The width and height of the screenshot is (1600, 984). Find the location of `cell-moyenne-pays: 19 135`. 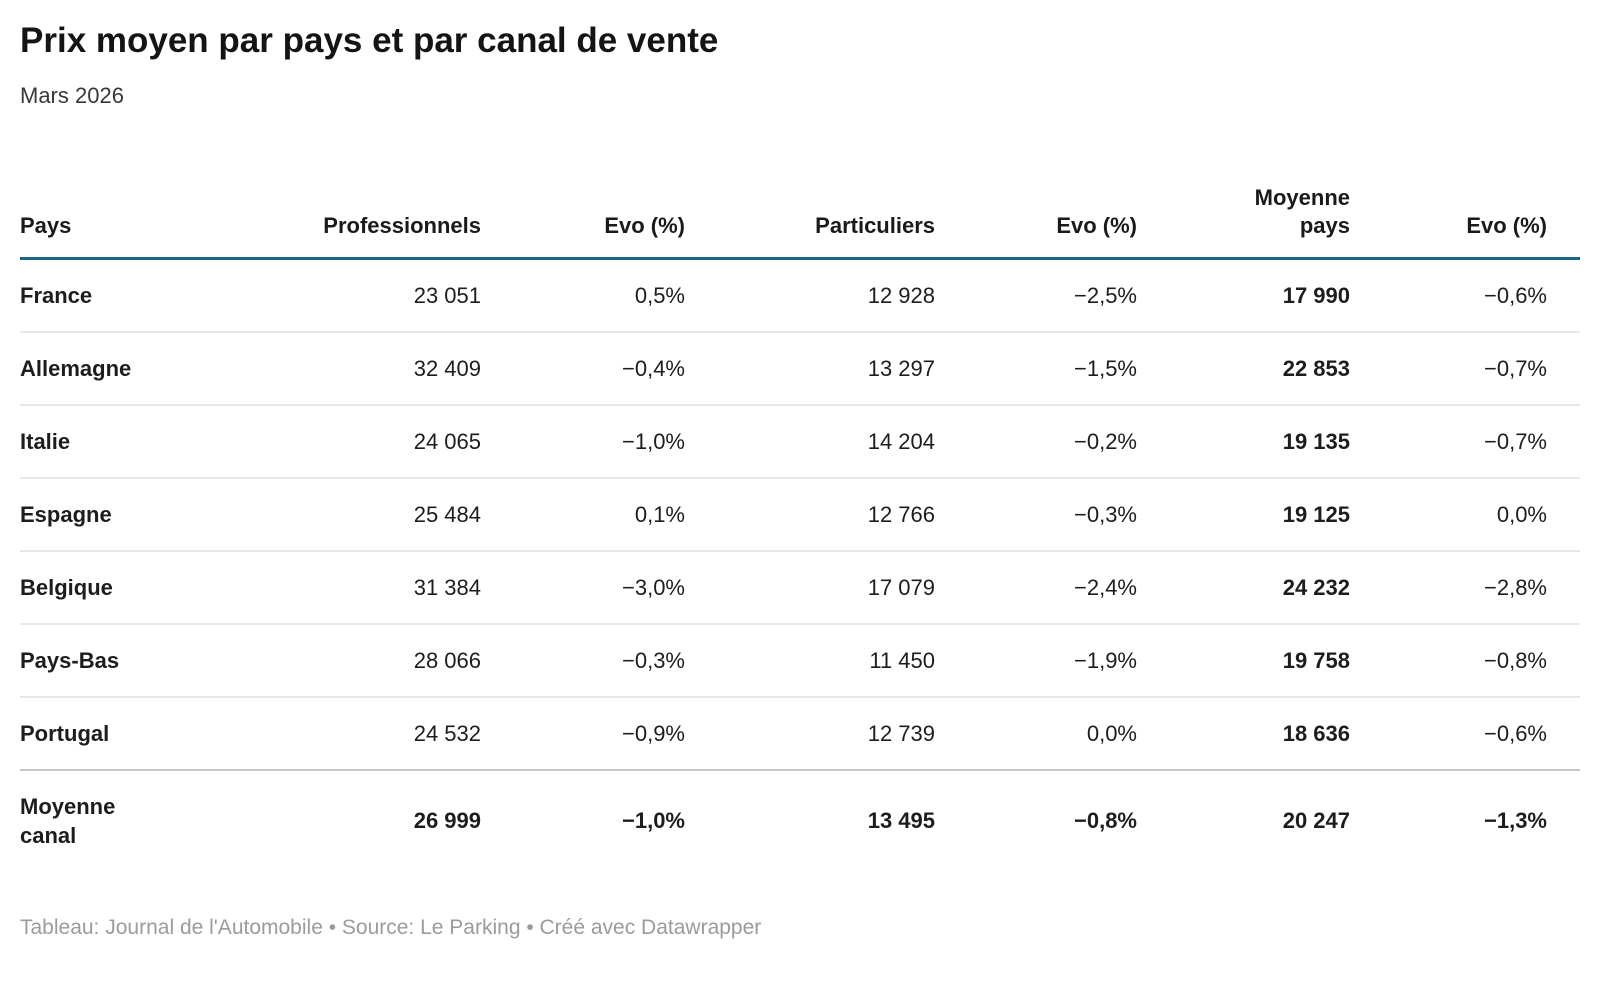

cell-moyenne-pays: 19 135 is located at coordinates (1243, 440).